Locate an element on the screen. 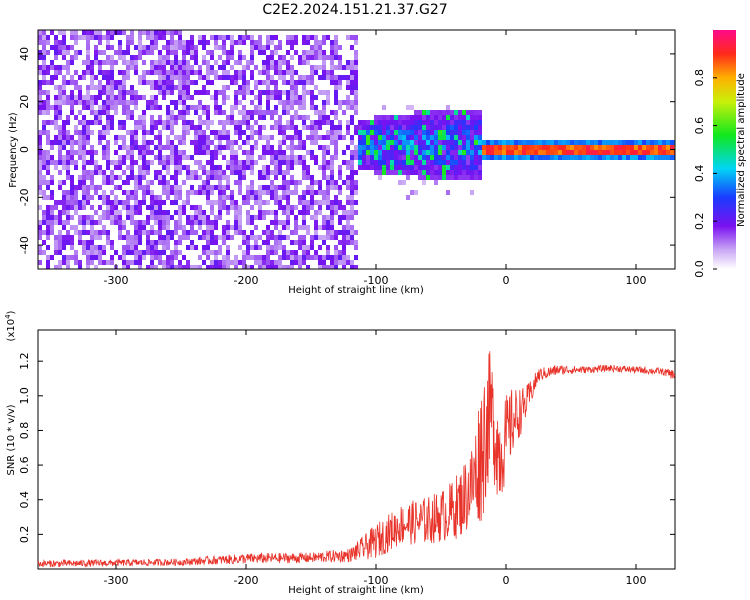  x-tick-label: -100 is located at coordinates (376, 580).